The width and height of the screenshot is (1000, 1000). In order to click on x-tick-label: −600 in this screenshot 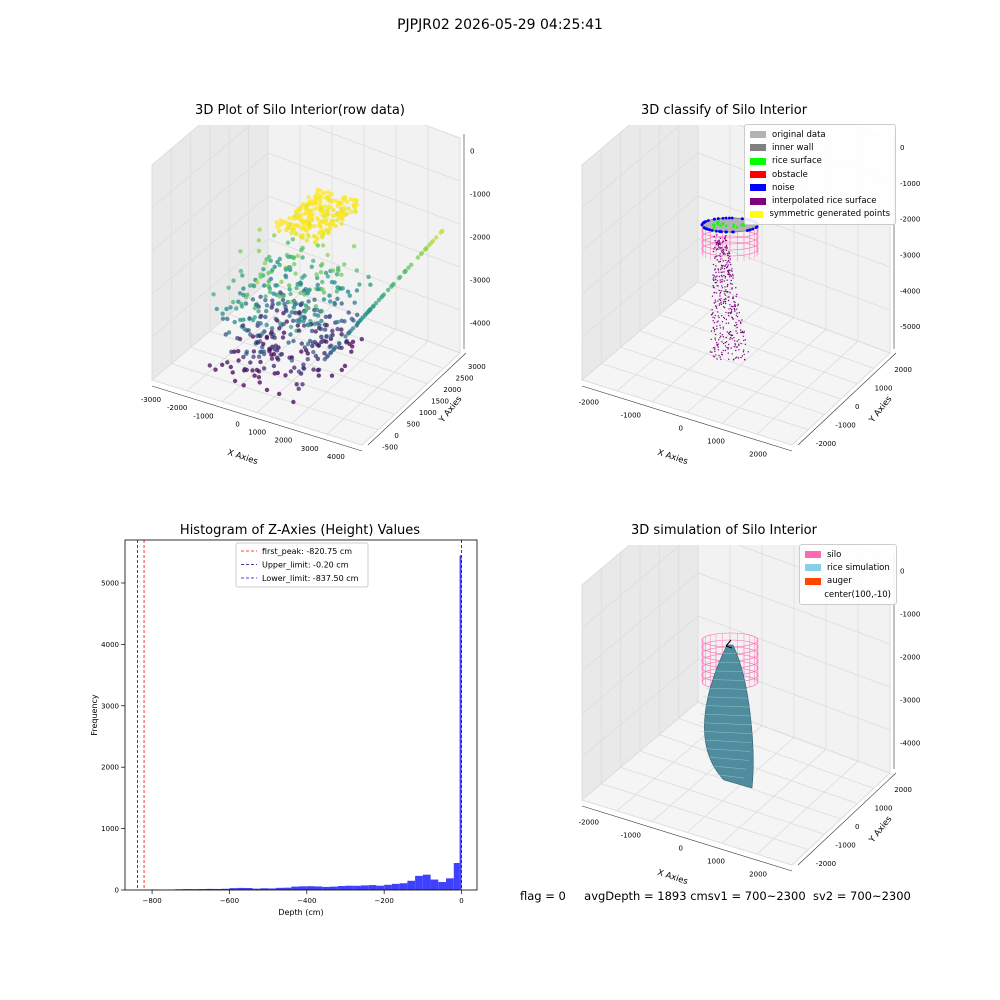, I will do `click(229, 901)`.